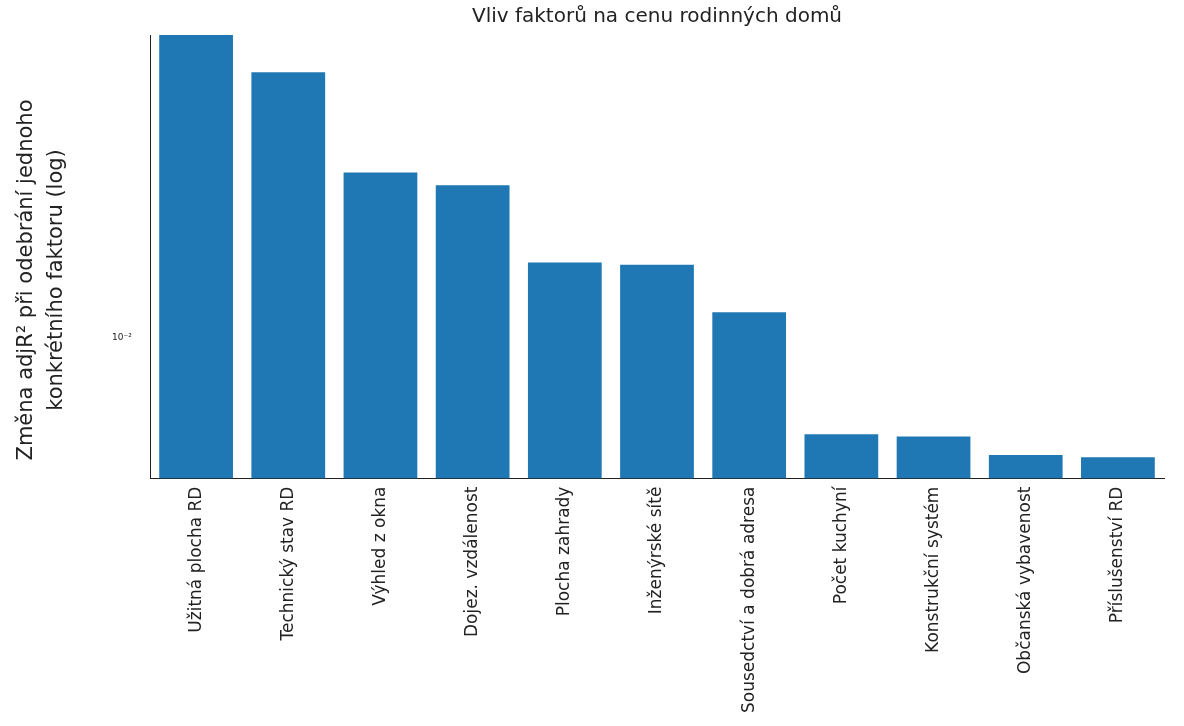 This screenshot has height=726, width=1184. Describe the element at coordinates (839, 545) in the screenshot. I see `x-tick-label: Počet kuchyní` at that location.